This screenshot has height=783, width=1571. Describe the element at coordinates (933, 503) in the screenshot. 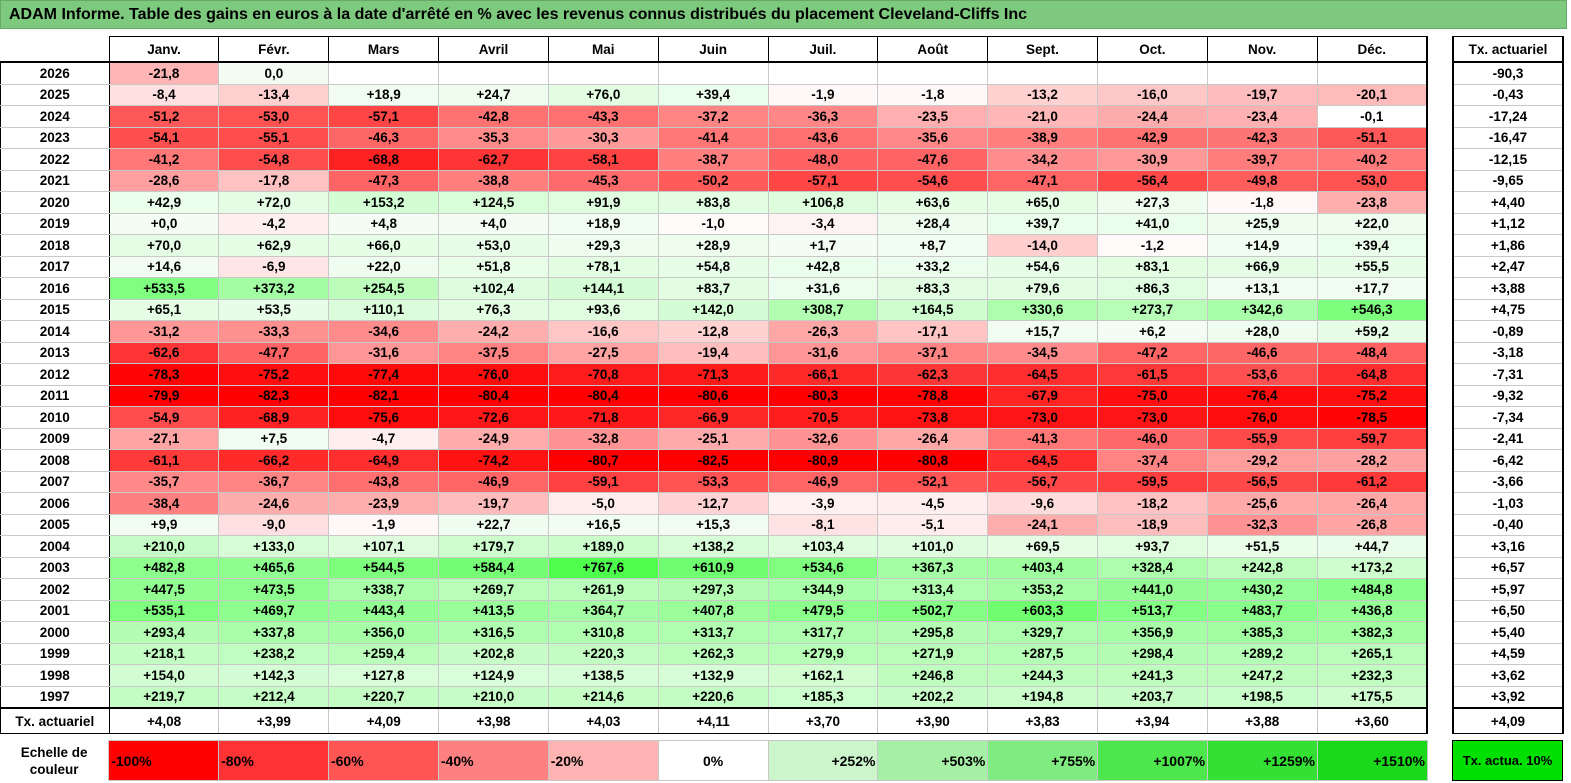

I see `gain-cell: -4,5` at that location.